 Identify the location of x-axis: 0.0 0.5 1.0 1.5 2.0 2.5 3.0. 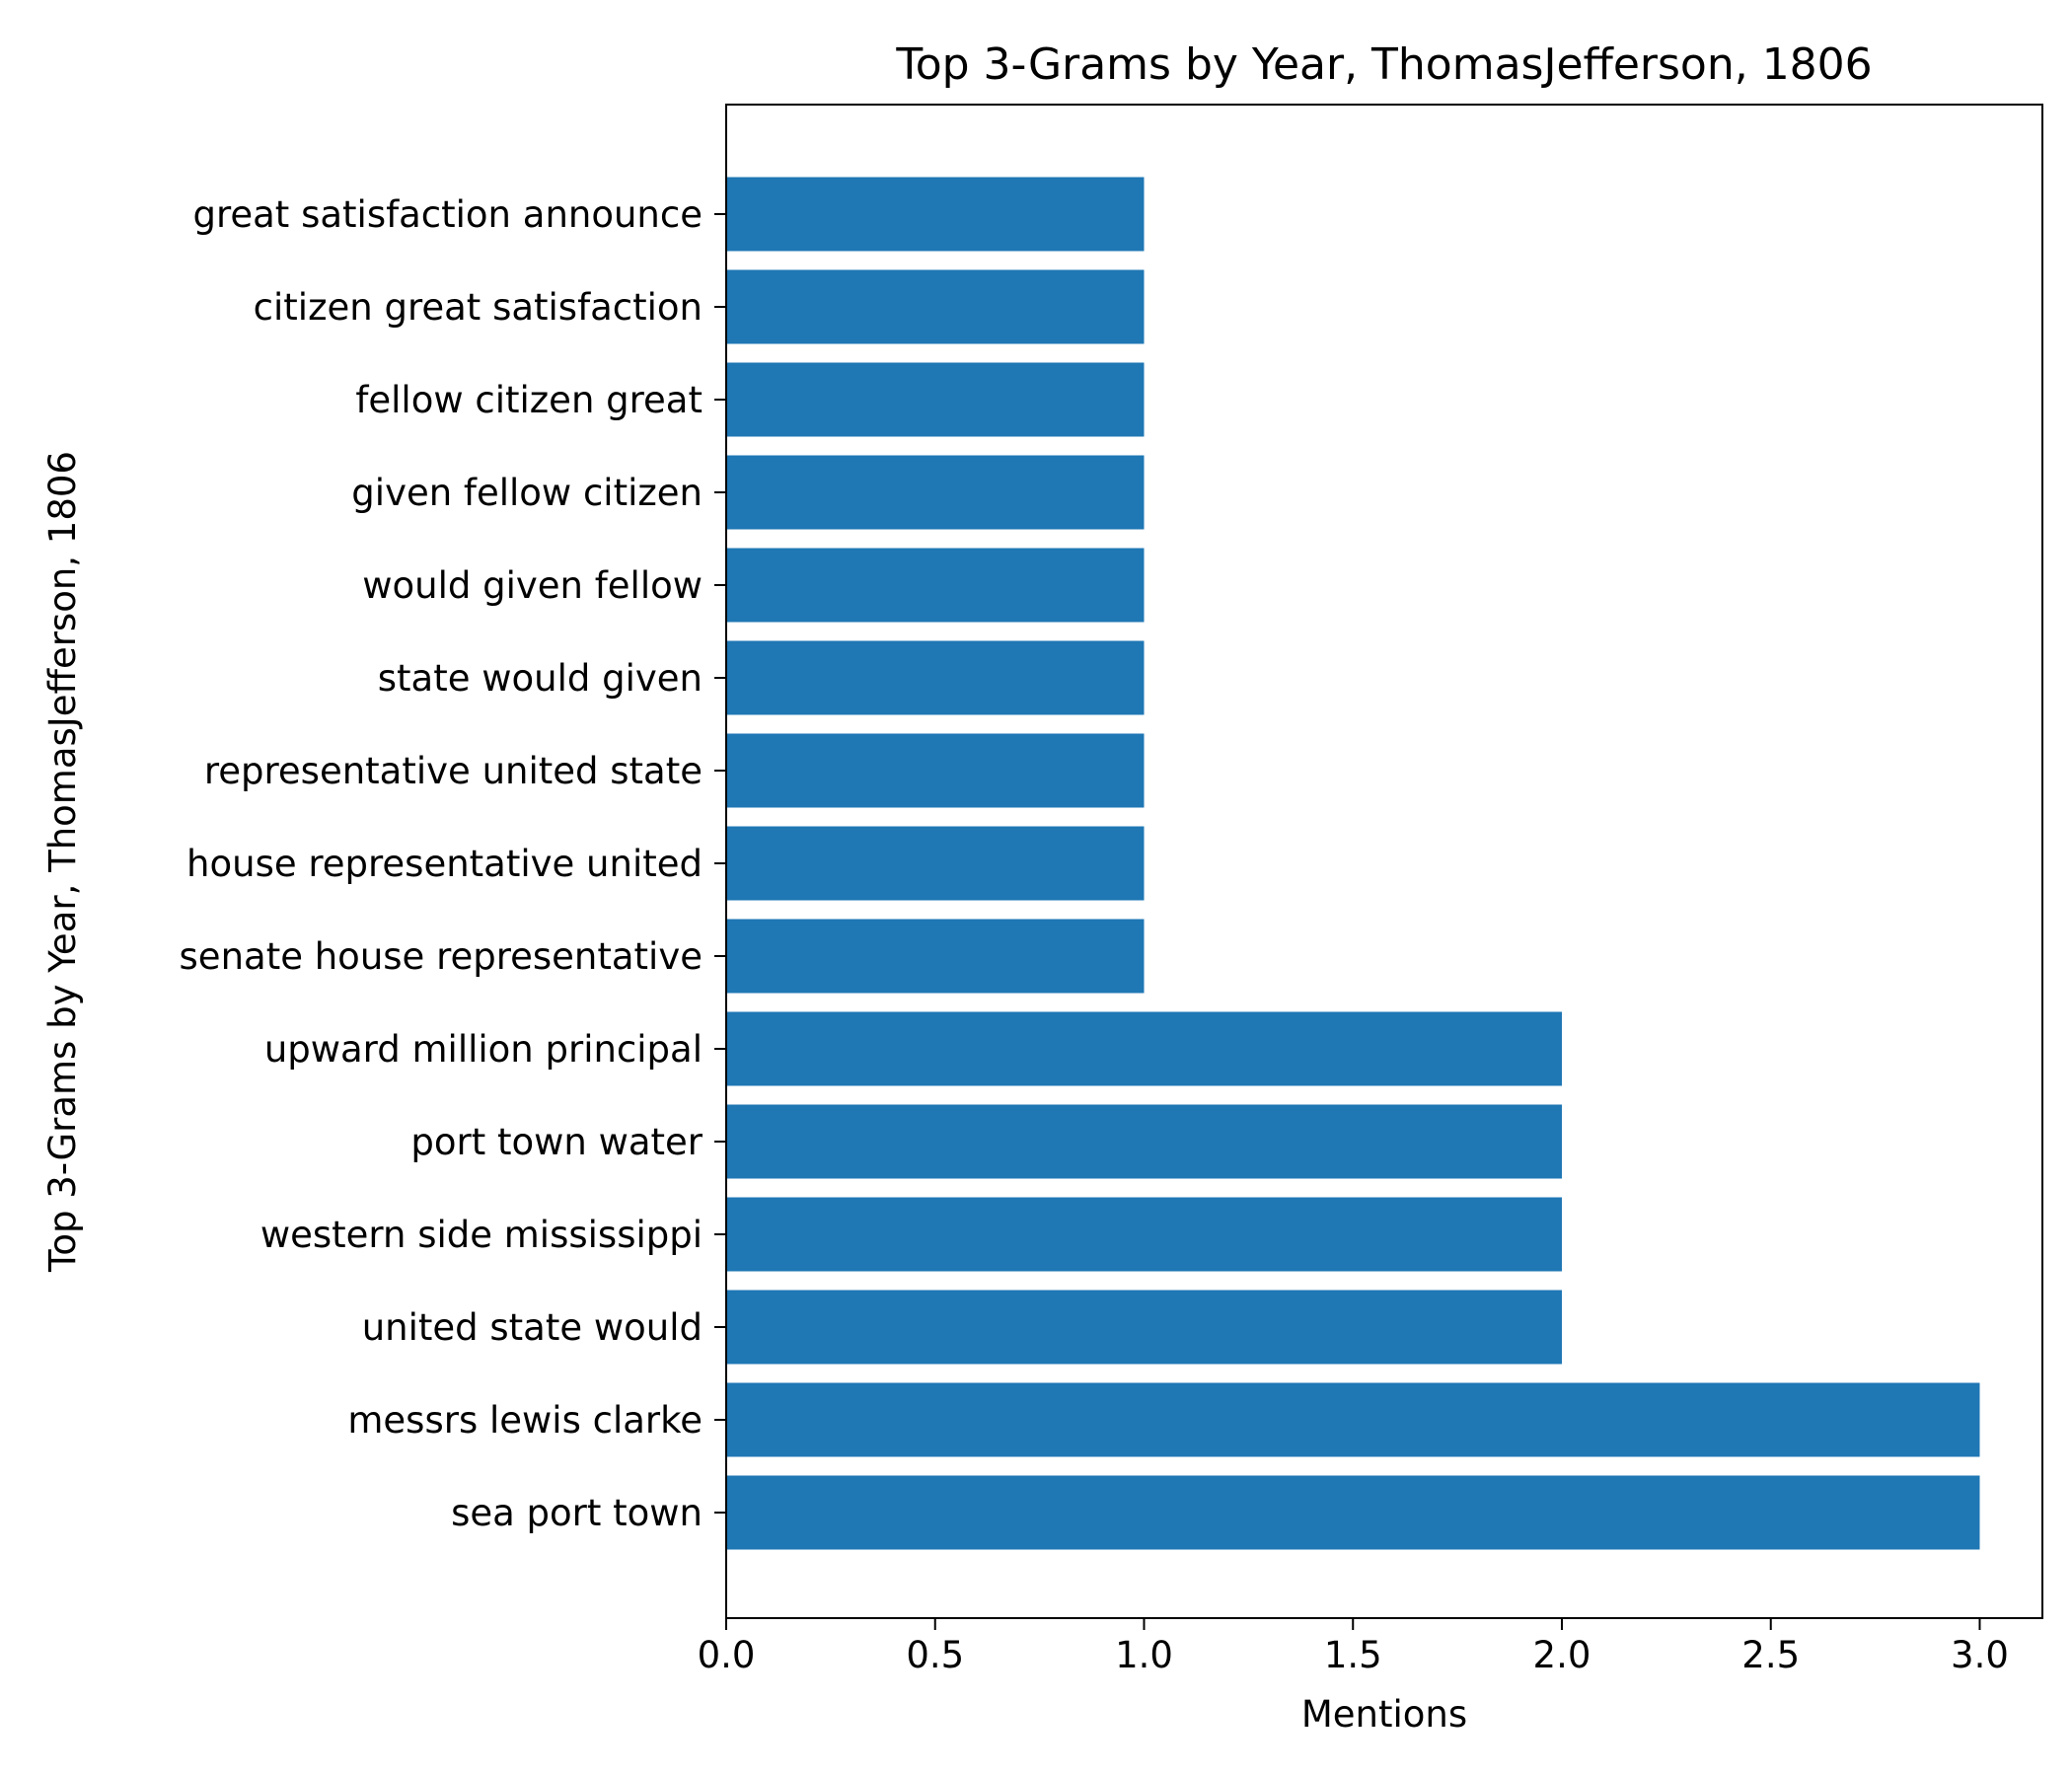
(1354, 1647).